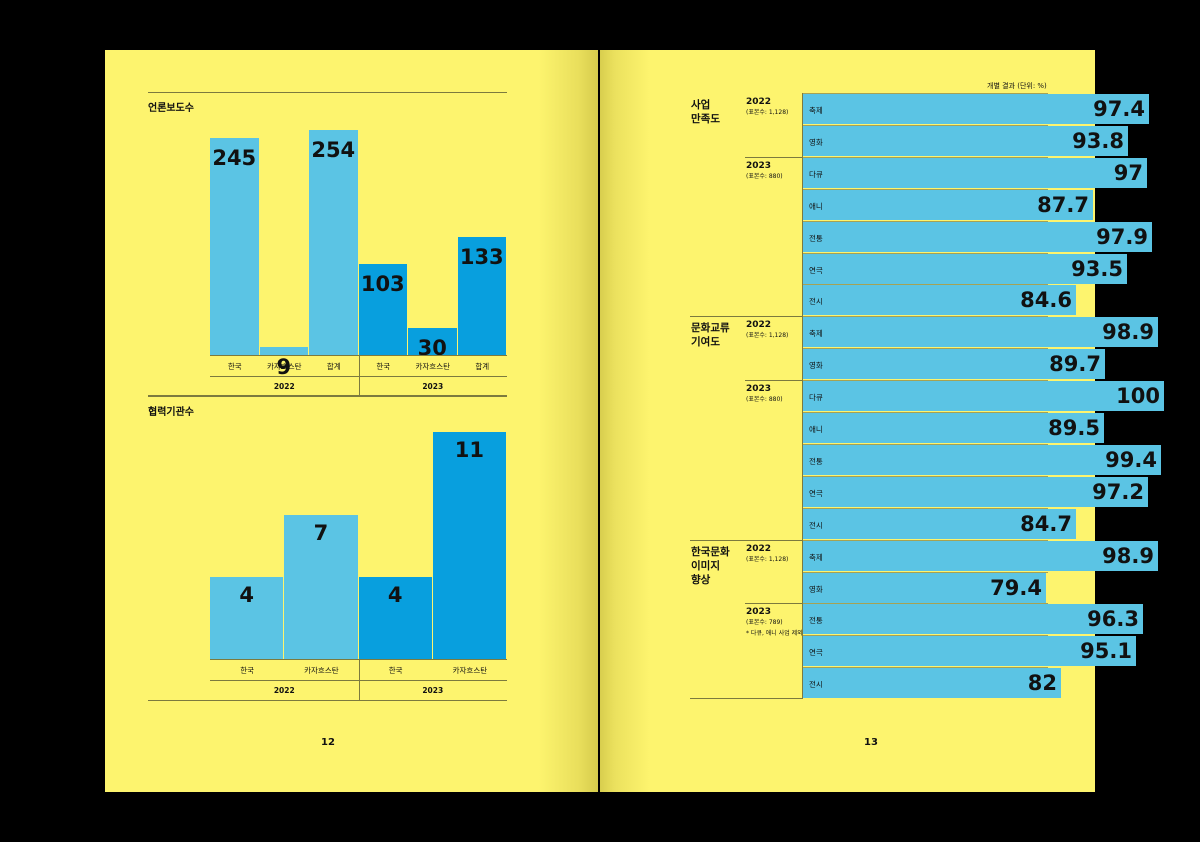 The image size is (1200, 842). Describe the element at coordinates (816, 557) in the screenshot. I see `result-label: 축제` at that location.